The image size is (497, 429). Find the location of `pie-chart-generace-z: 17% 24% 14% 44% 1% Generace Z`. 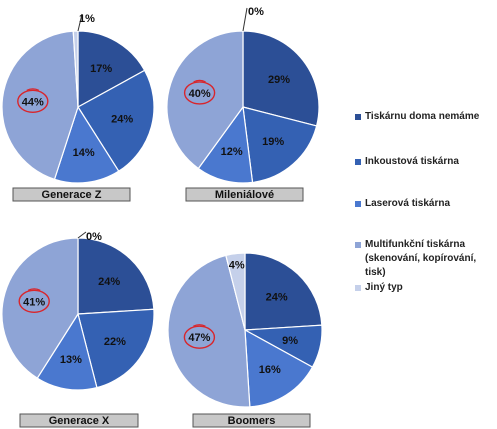

pie-chart-generace-z: 17% 24% 14% 44% 1% Generace Z is located at coordinates (78, 107).